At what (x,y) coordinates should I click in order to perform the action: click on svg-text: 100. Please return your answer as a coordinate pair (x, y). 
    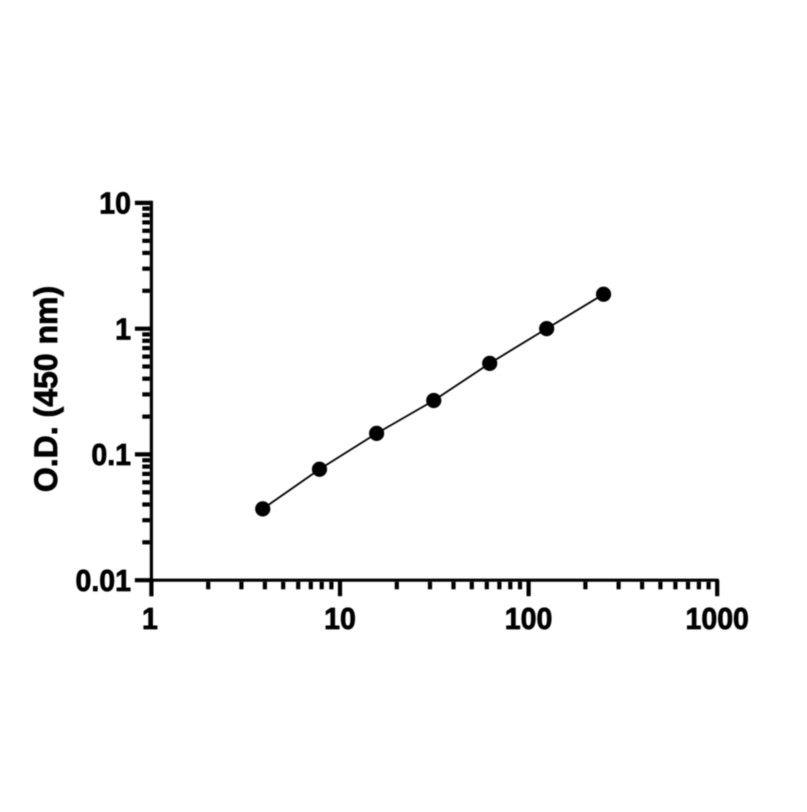
    Looking at the image, I should click on (529, 618).